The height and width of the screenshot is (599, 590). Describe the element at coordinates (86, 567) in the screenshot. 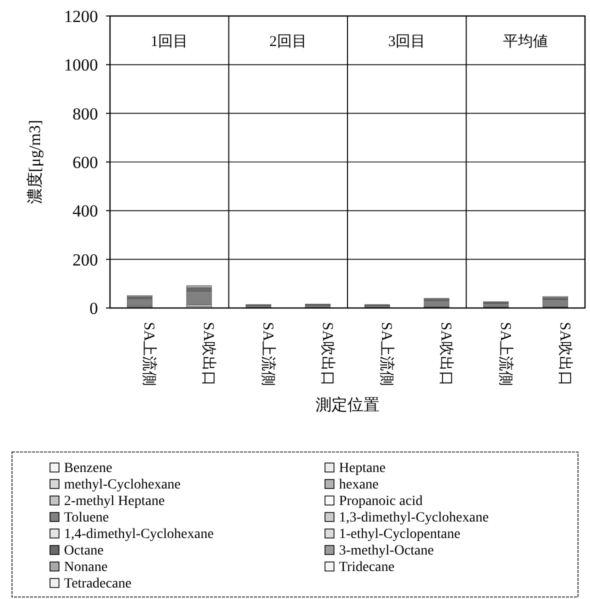

I see `legend-label: Nonane` at that location.